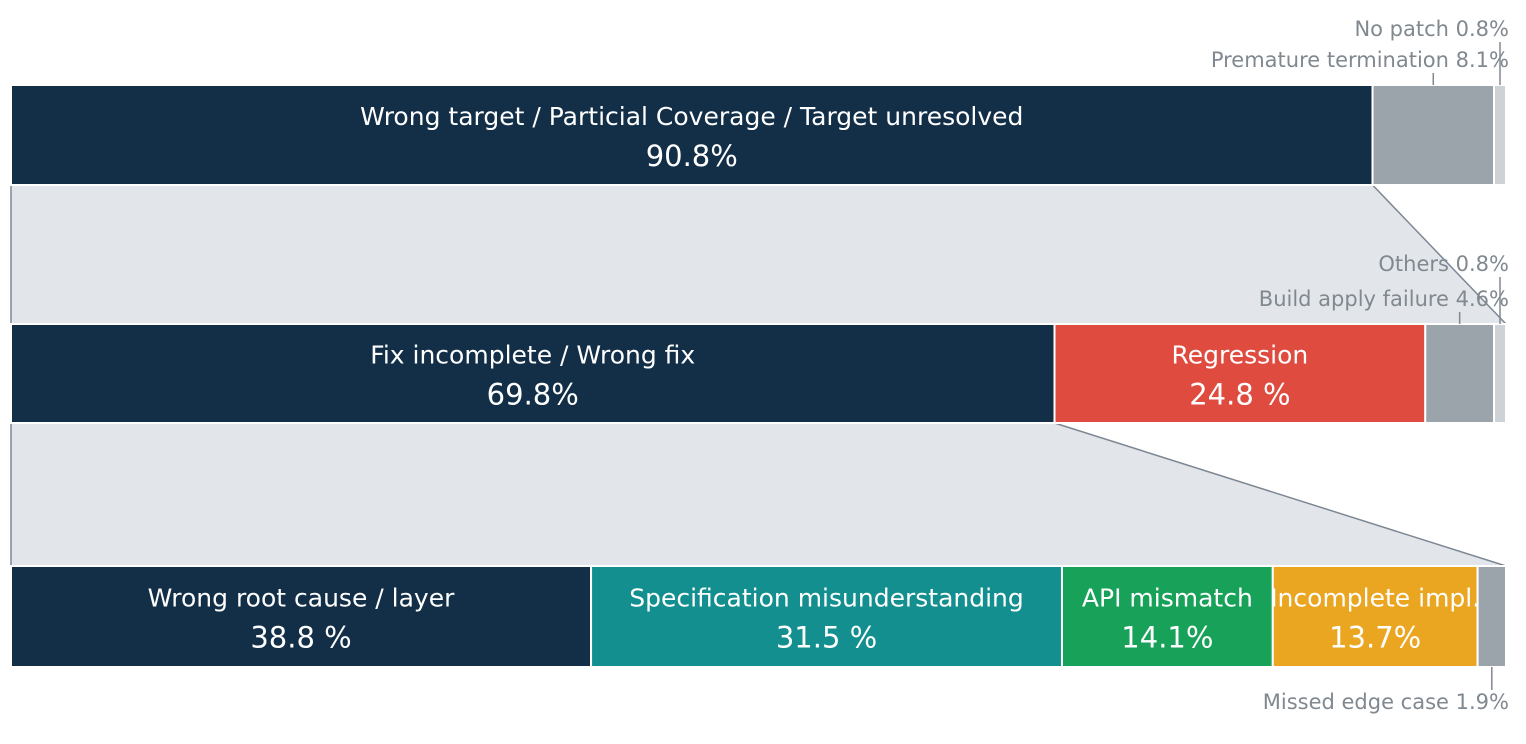 Image resolution: width=1526 pixels, height=744 pixels. Describe the element at coordinates (1375, 638) in the screenshot. I see `segment-value-incomplete-impl: 13.7%` at that location.